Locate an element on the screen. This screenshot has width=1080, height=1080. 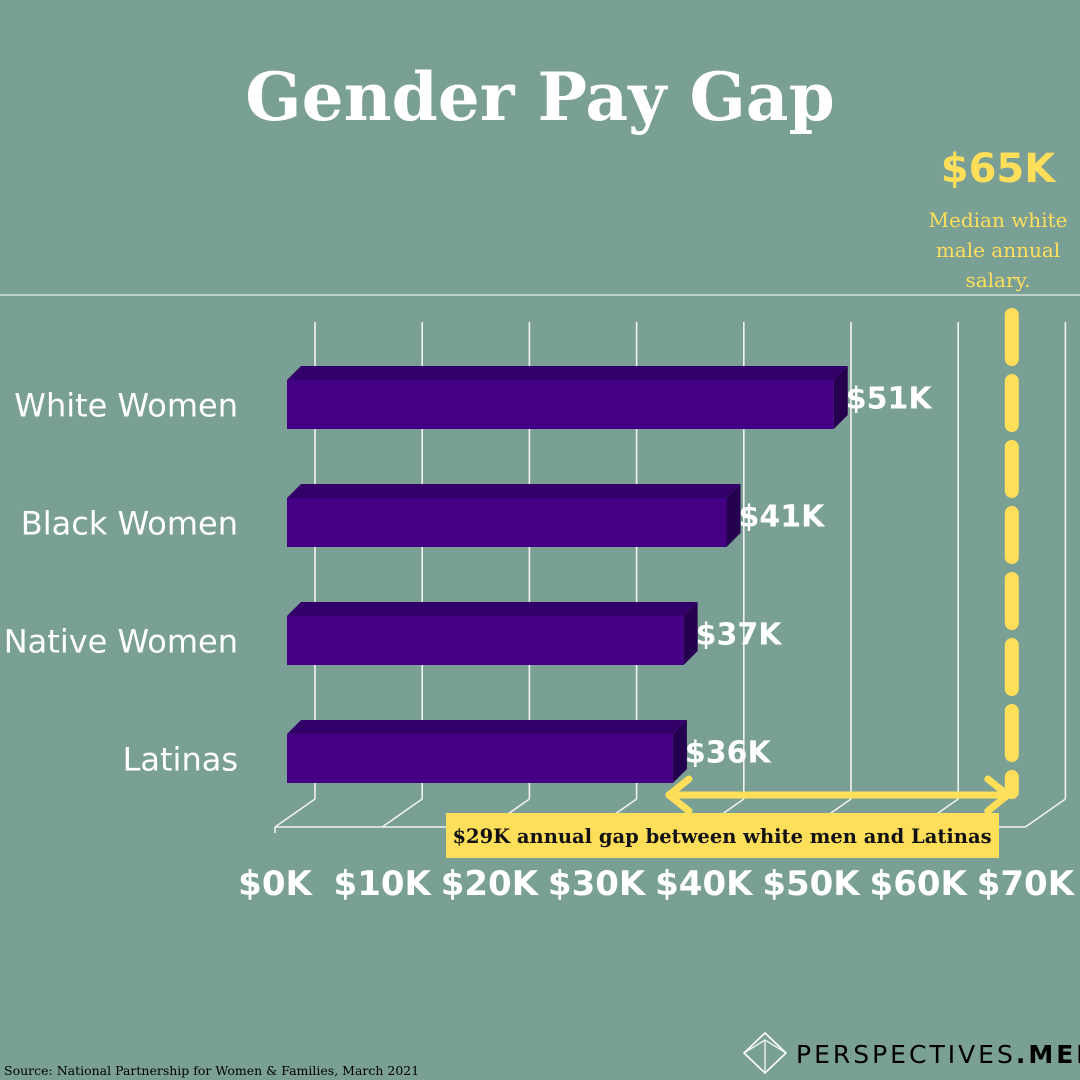
x-tick-label: $20K is located at coordinates (490, 884).